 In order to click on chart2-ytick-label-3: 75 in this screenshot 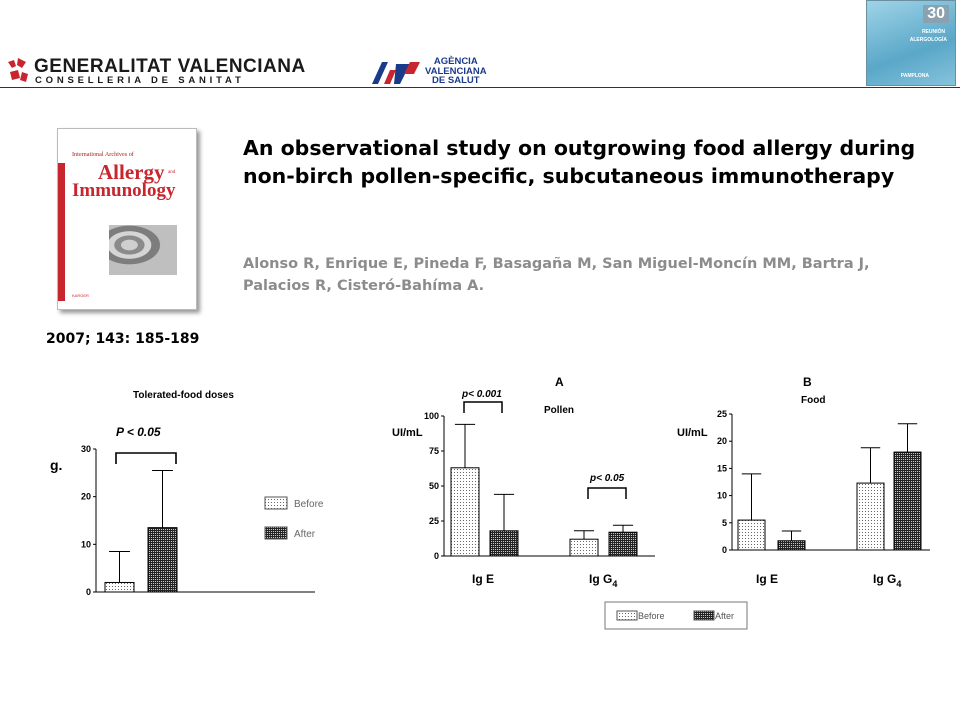, I will do `click(434, 451)`.